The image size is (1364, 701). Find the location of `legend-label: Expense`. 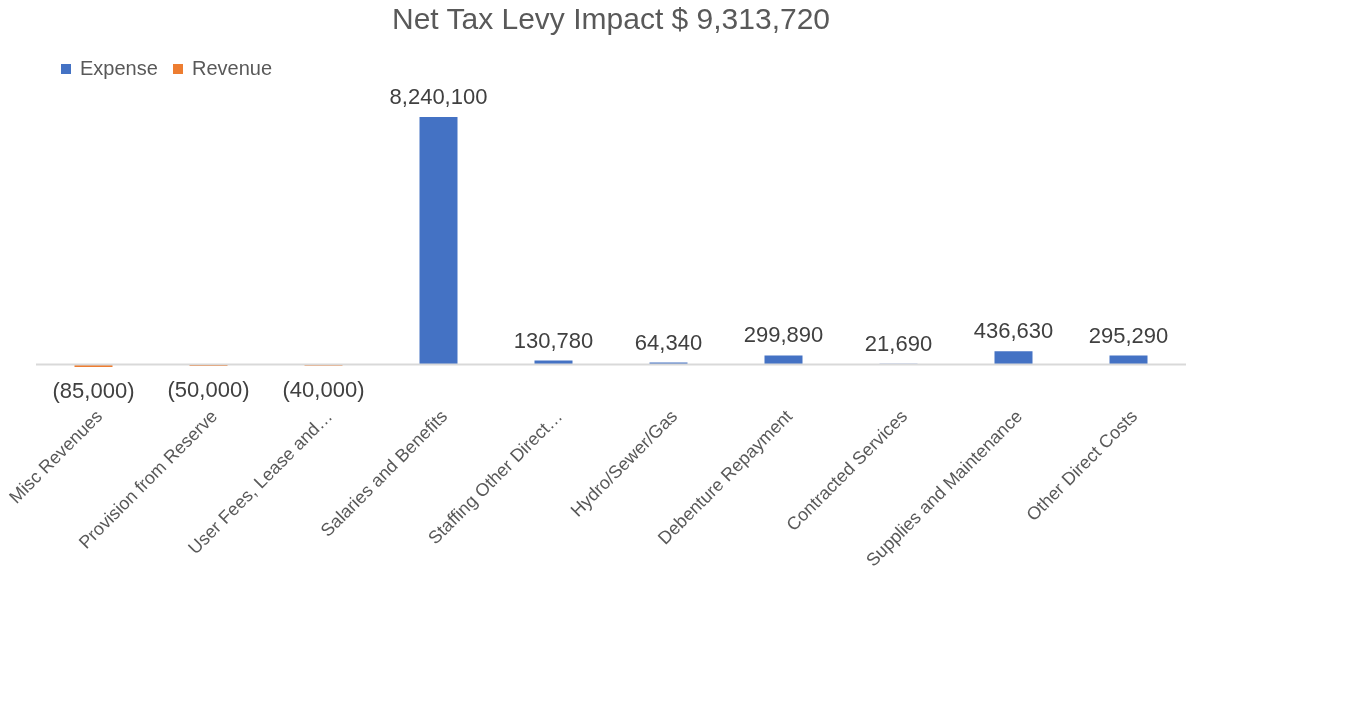

legend-label: Expense is located at coordinates (119, 68).